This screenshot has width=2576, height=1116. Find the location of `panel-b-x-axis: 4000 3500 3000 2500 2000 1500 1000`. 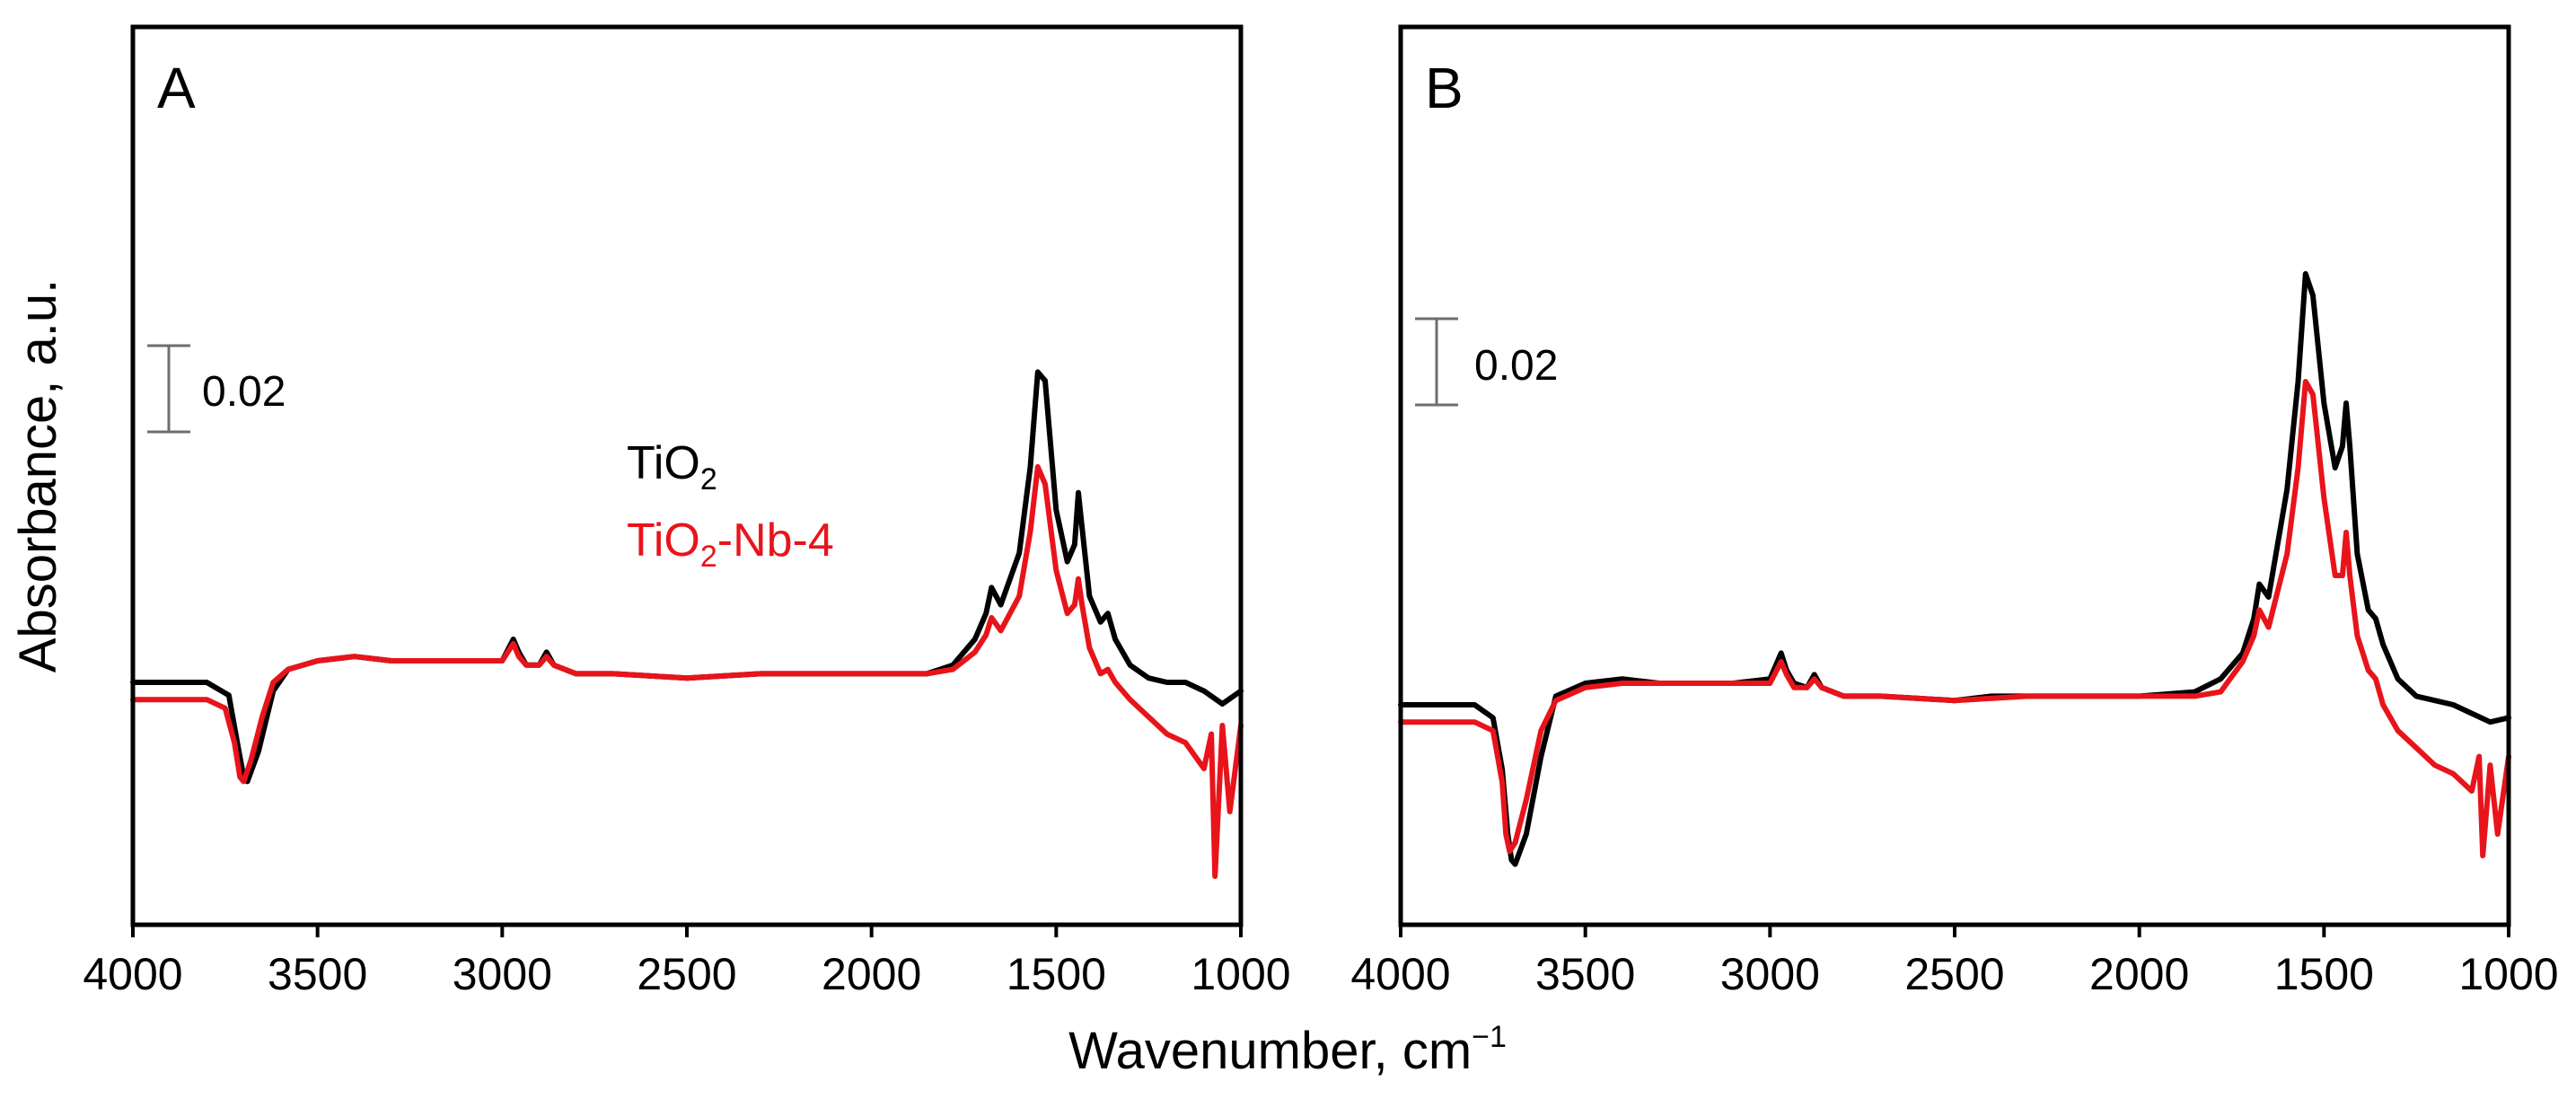

panel-b-x-axis: 4000 3500 3000 2500 2000 1500 1000 is located at coordinates (1954, 962).